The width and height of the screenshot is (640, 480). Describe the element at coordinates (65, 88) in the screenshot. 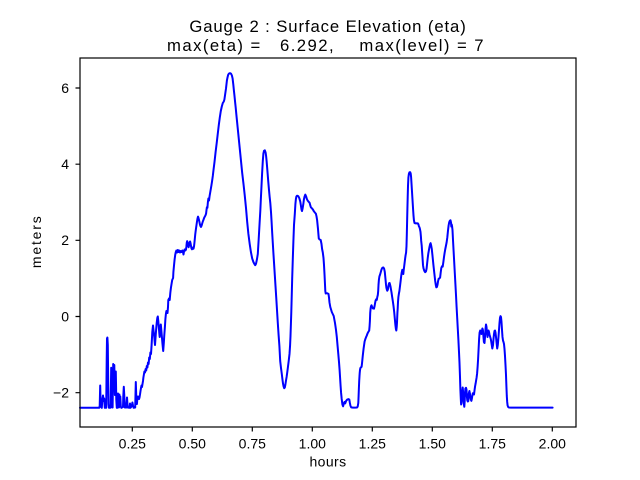

I see `svg-text: 6` at that location.